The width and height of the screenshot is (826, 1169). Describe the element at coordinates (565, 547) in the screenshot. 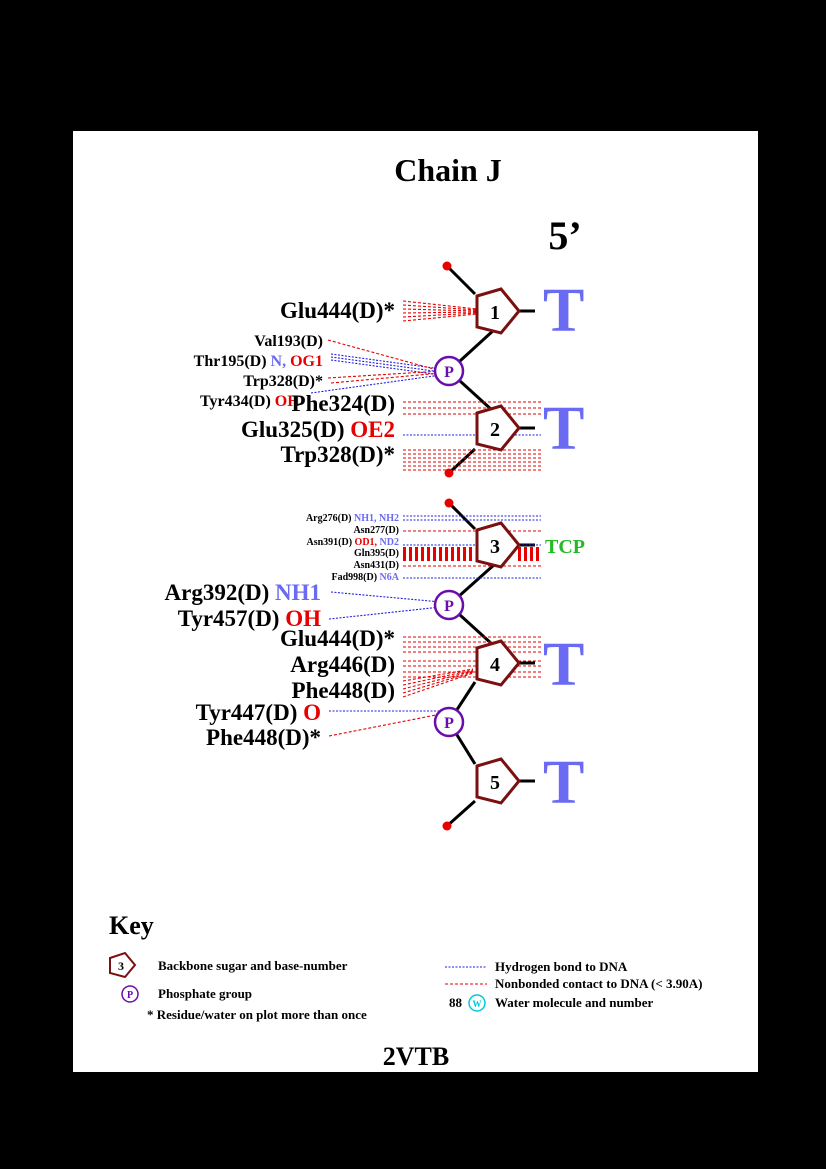

I see `base-3: TCP` at that location.